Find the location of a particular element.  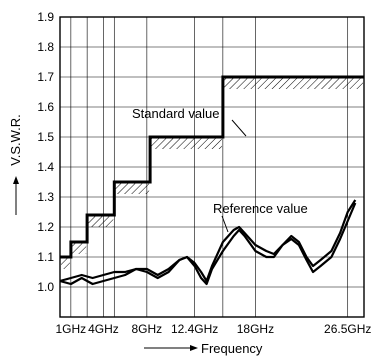

y-tick-label: 1.1 is located at coordinates (45, 257).